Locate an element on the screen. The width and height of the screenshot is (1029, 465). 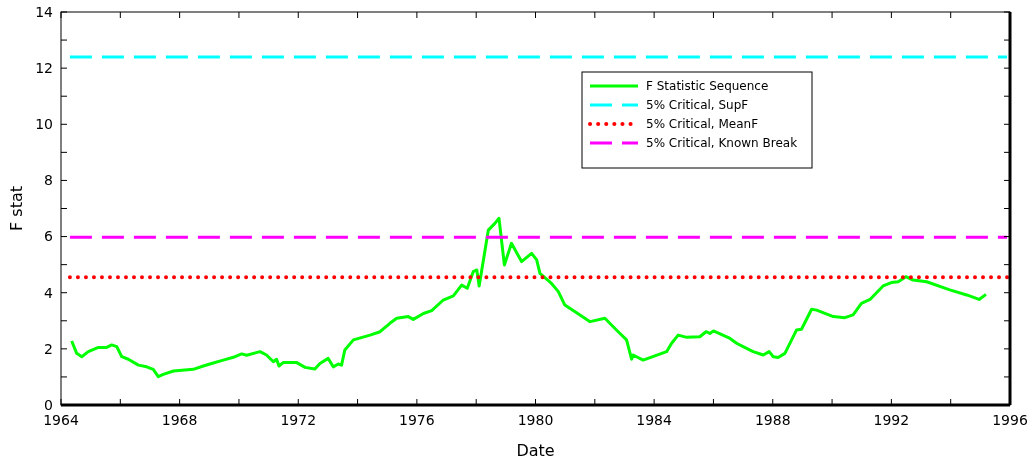
x-axis-title: Date is located at coordinates (535, 450).